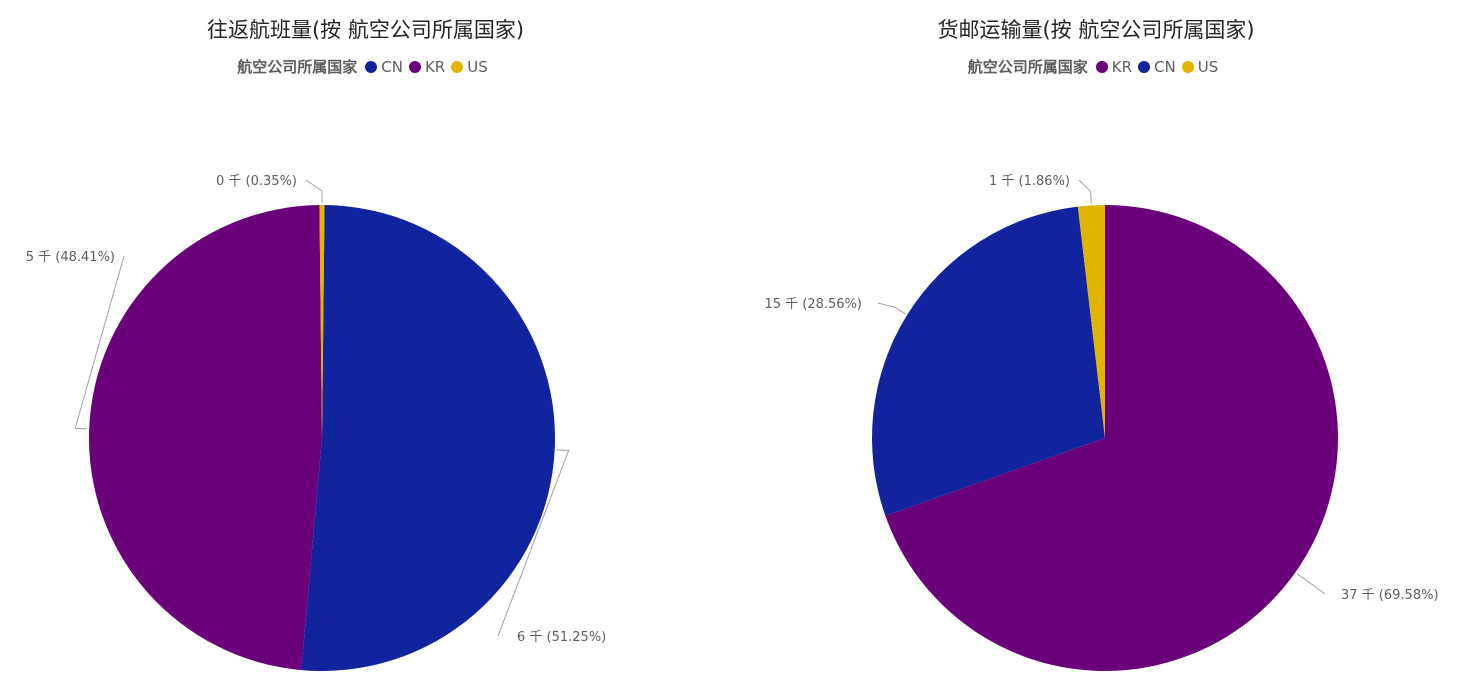 This screenshot has height=692, width=1461. I want to click on data-label: 15 千 (28.56%), so click(813, 304).